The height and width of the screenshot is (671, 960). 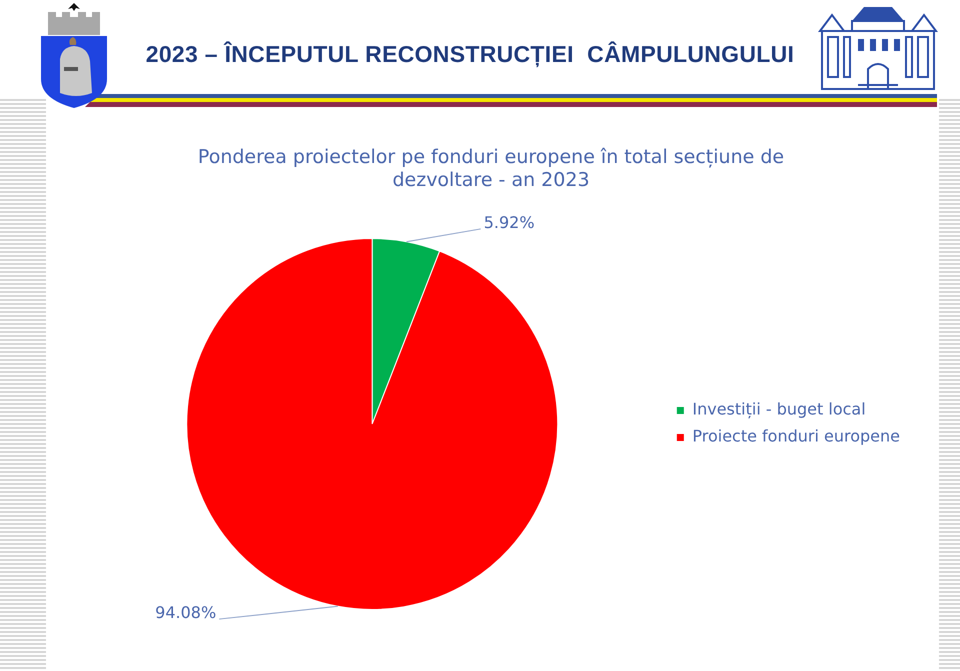 What do you see at coordinates (509, 222) in the screenshot?
I see `data-label: 5.92%` at bounding box center [509, 222].